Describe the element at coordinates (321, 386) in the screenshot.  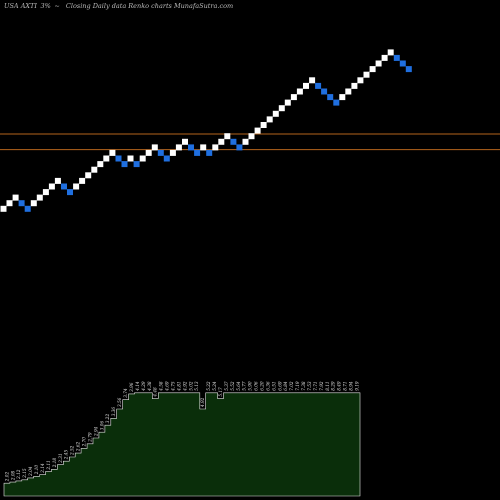
I see `volume-value-label: 7.92` at that location.